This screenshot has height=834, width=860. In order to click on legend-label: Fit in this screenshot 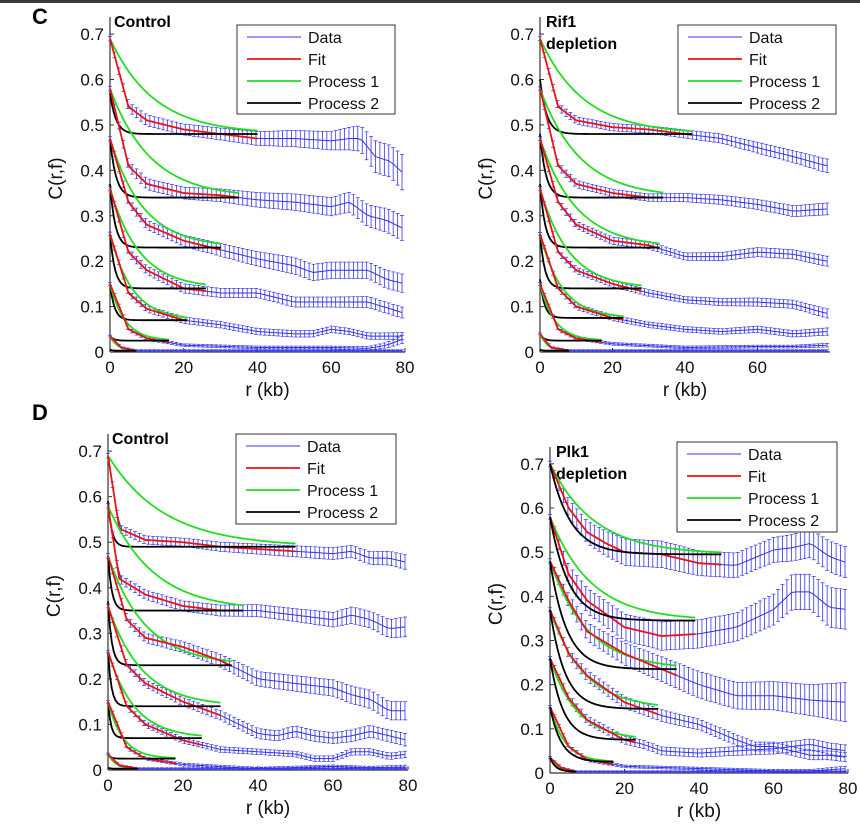, I will do `click(317, 60)`.